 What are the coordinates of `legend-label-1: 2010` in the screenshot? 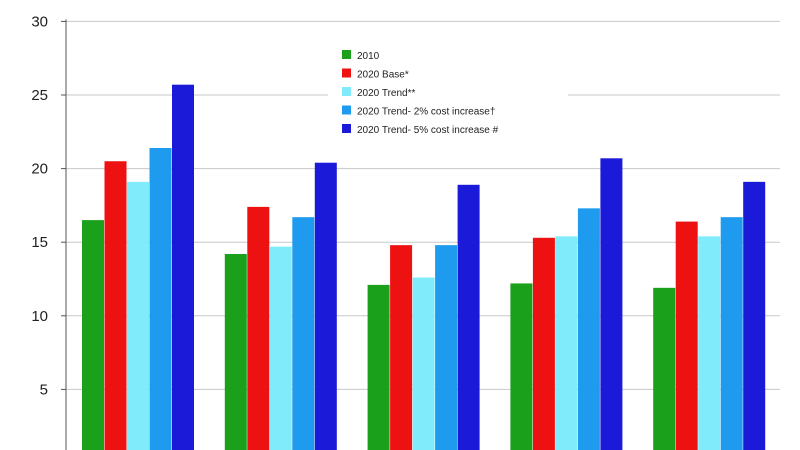 It's located at (368, 56).